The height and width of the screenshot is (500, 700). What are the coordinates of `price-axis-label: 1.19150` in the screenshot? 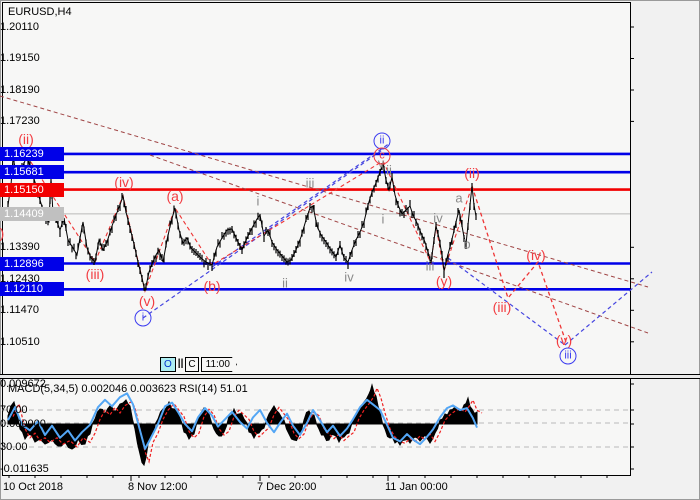 It's located at (20, 58).